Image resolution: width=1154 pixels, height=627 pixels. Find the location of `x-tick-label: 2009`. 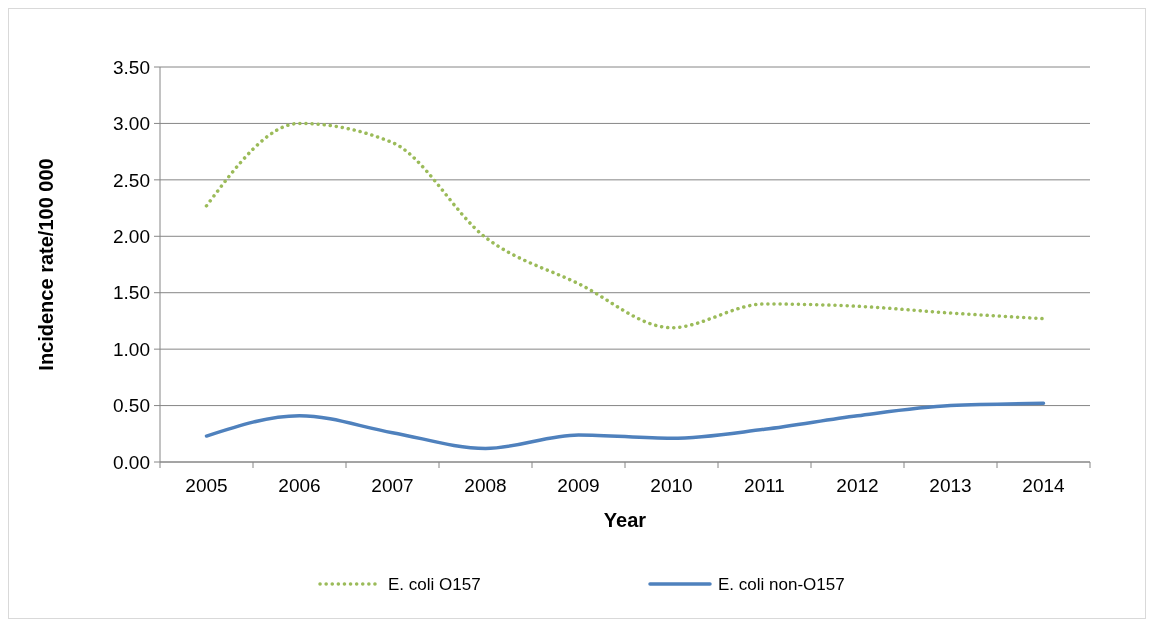

x-tick-label: 2009 is located at coordinates (578, 485).